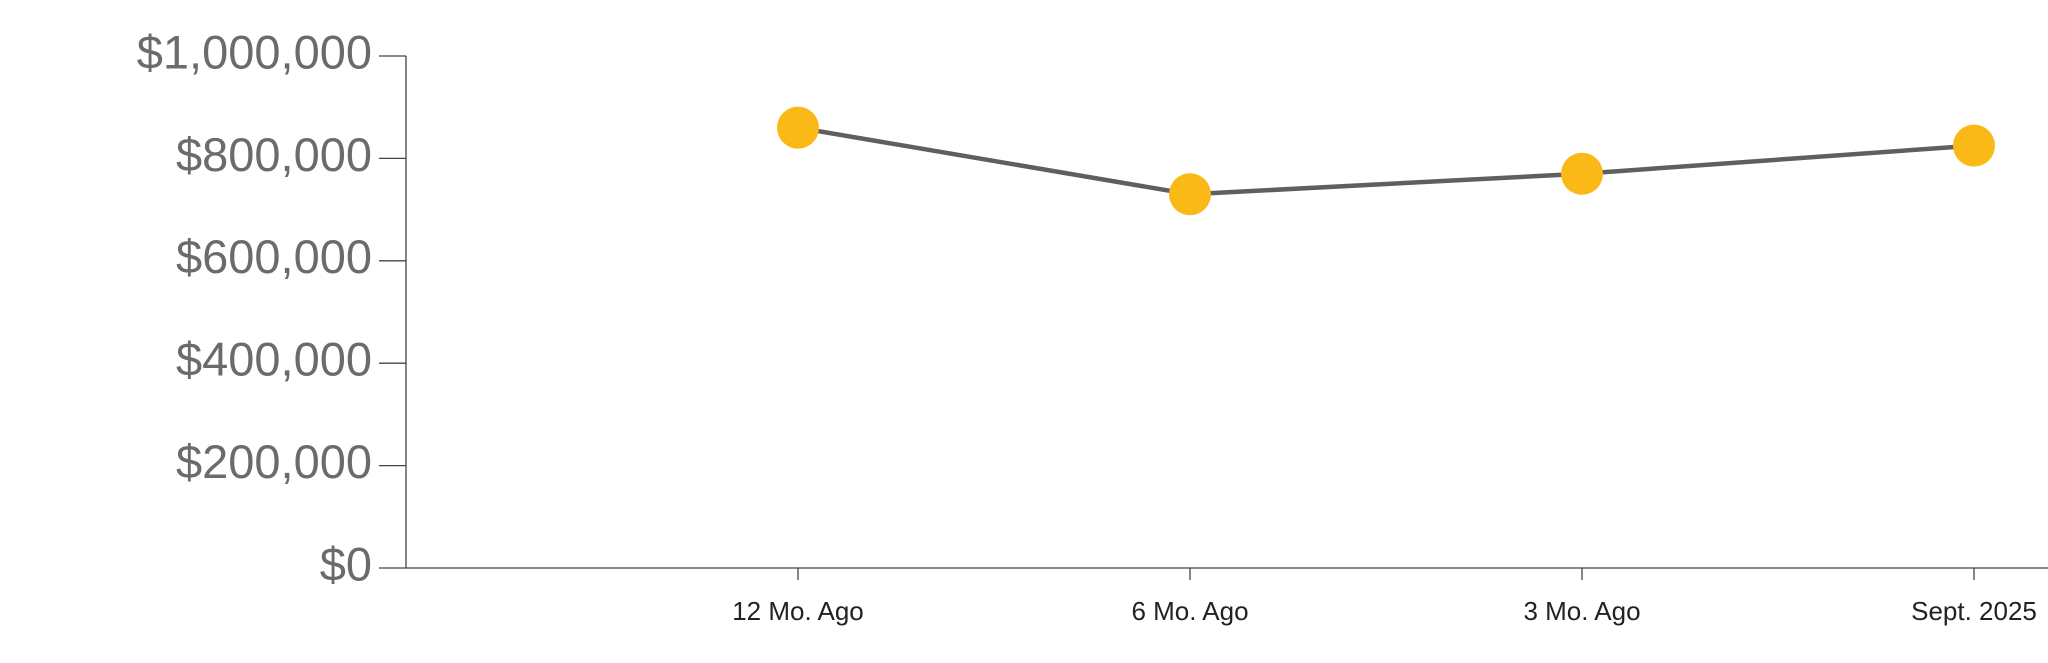 This screenshot has height=663, width=2048. What do you see at coordinates (1189, 611) in the screenshot?
I see `x-tick-label: 6 Mo. Ago` at bounding box center [1189, 611].